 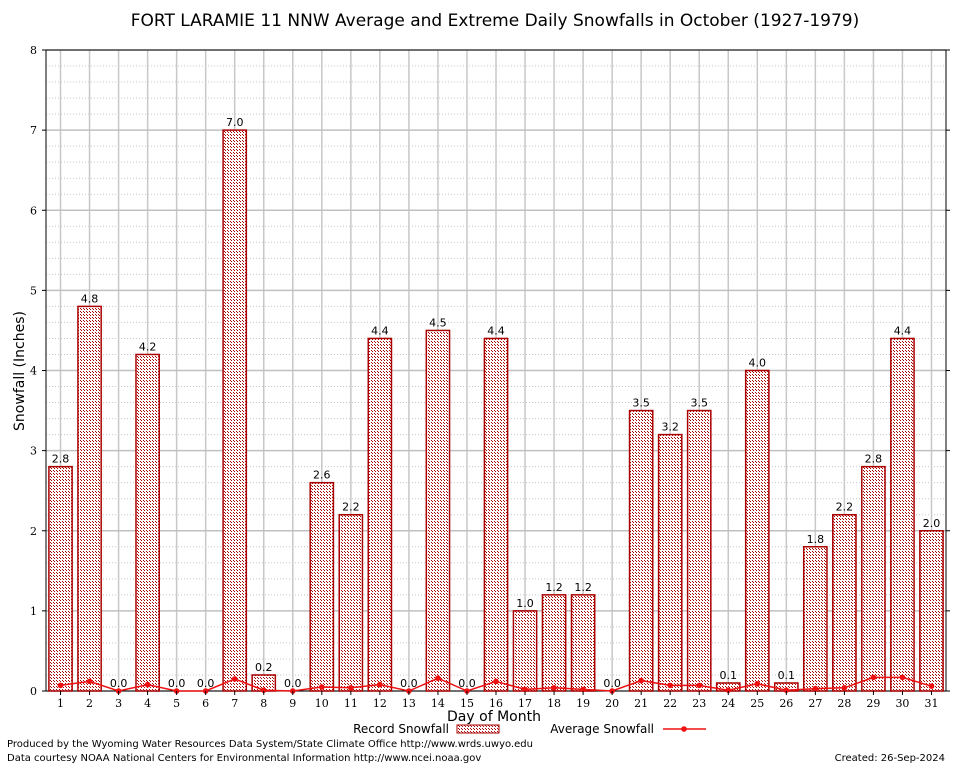 What do you see at coordinates (33, 130) in the screenshot?
I see `y-tick-label: 7` at bounding box center [33, 130].